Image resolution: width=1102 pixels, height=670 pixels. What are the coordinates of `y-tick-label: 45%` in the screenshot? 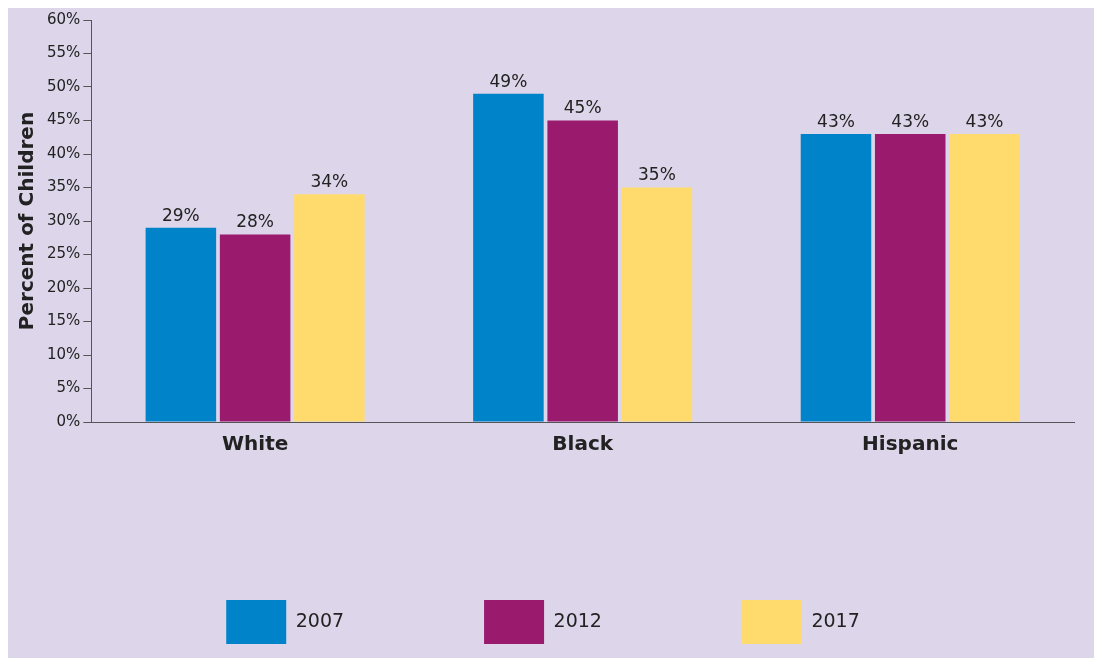 It's located at (64, 119).